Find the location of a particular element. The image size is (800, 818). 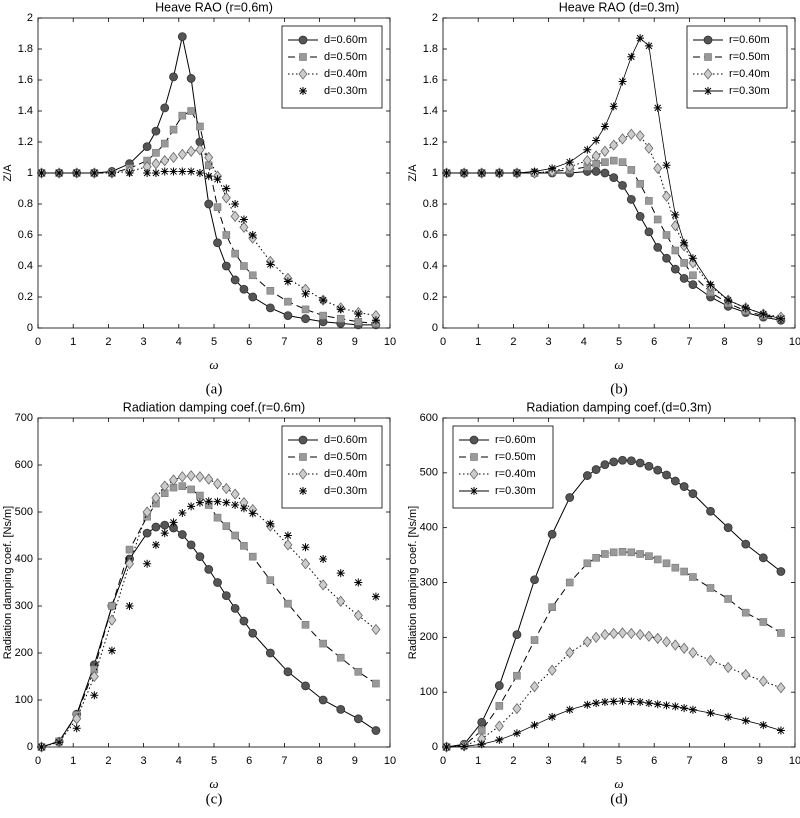

legend-label: r=0.50m is located at coordinates (515, 457).